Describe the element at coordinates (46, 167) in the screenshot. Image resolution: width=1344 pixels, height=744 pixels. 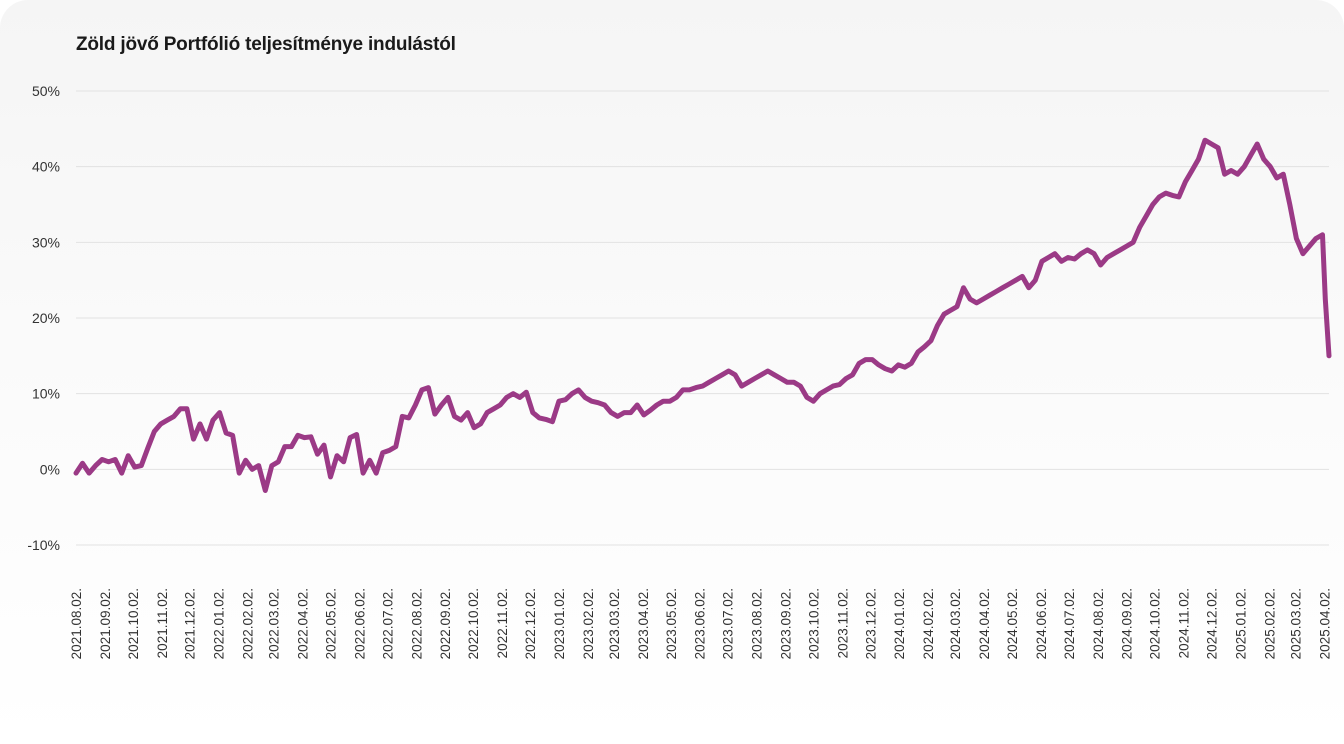
I see `y-tick-label: 40%` at that location.